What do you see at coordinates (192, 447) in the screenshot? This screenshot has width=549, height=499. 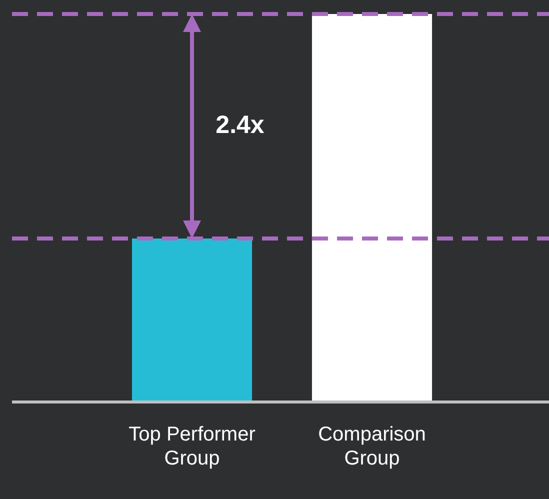 I see `x-tick-label: Top Performer Group` at bounding box center [192, 447].